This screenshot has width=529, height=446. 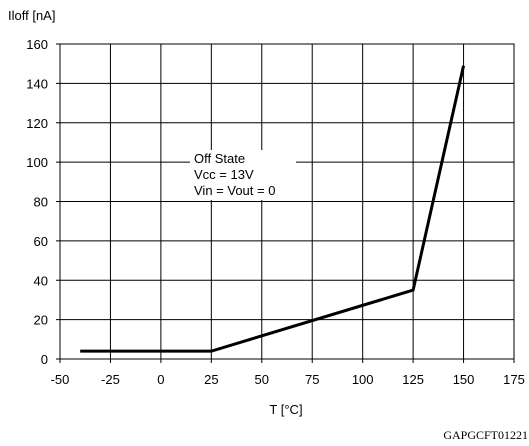 What do you see at coordinates (160, 379) in the screenshot?
I see `x-tick-label: 0` at bounding box center [160, 379].